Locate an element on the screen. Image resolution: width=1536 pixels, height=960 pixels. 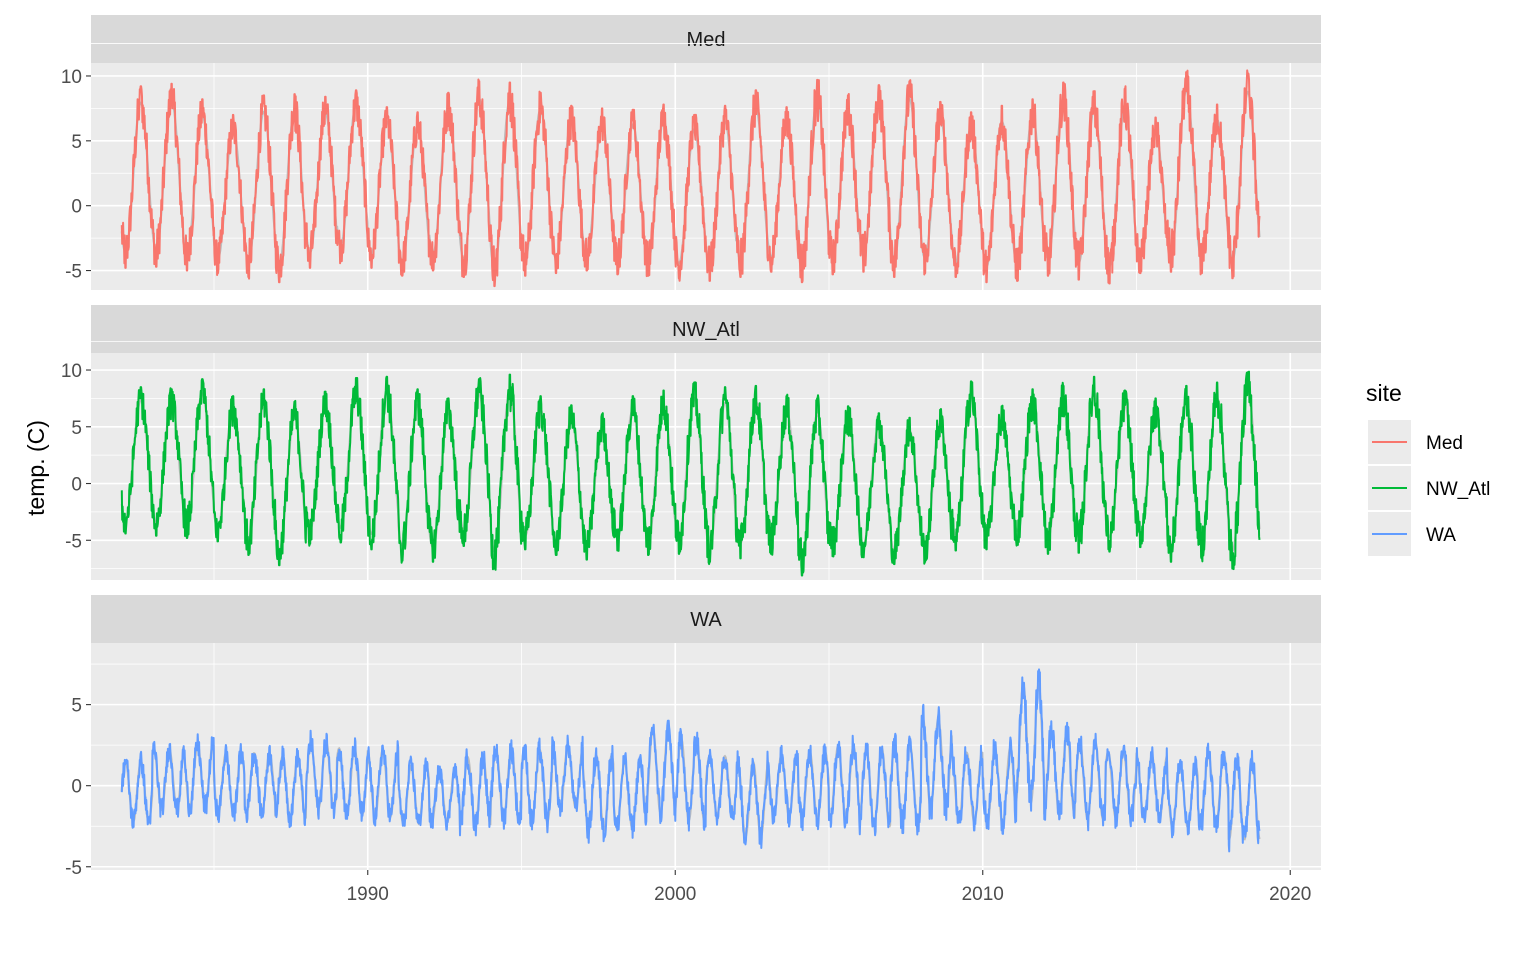
y-axis-title: temp. (C) is located at coordinates (36, 468).